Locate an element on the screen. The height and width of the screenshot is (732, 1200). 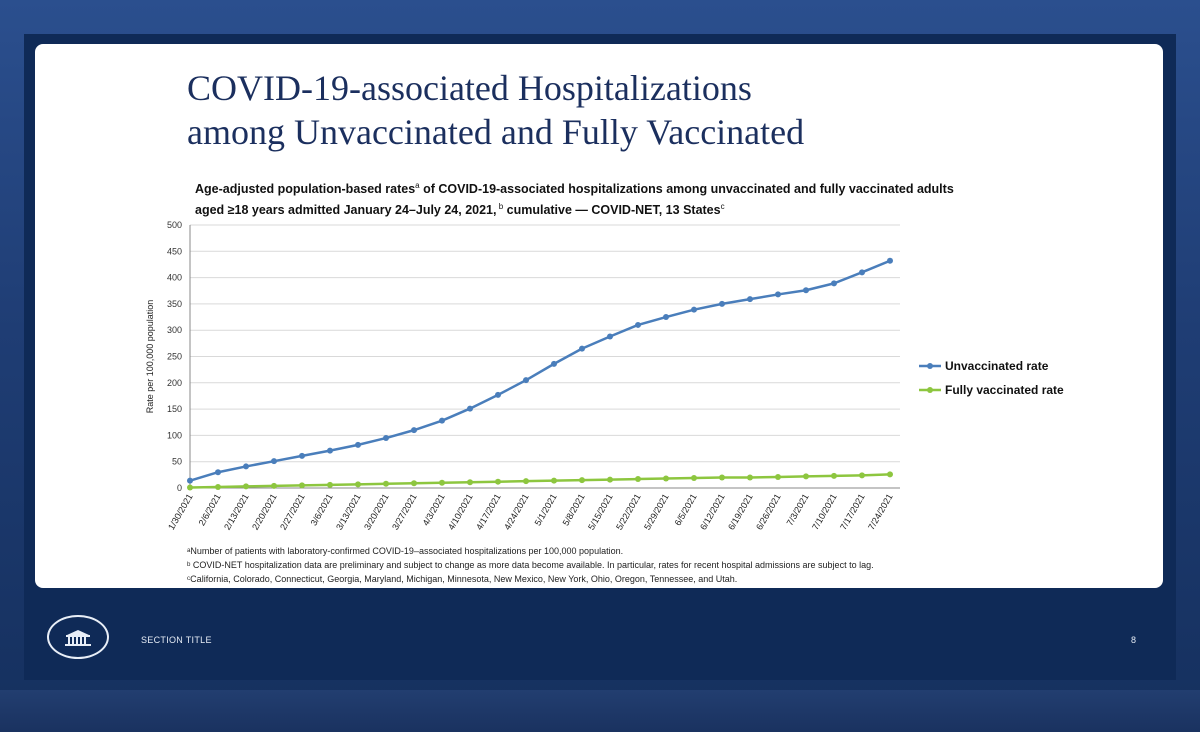
x-tick-label: 5/29/2021 is located at coordinates (656, 512).